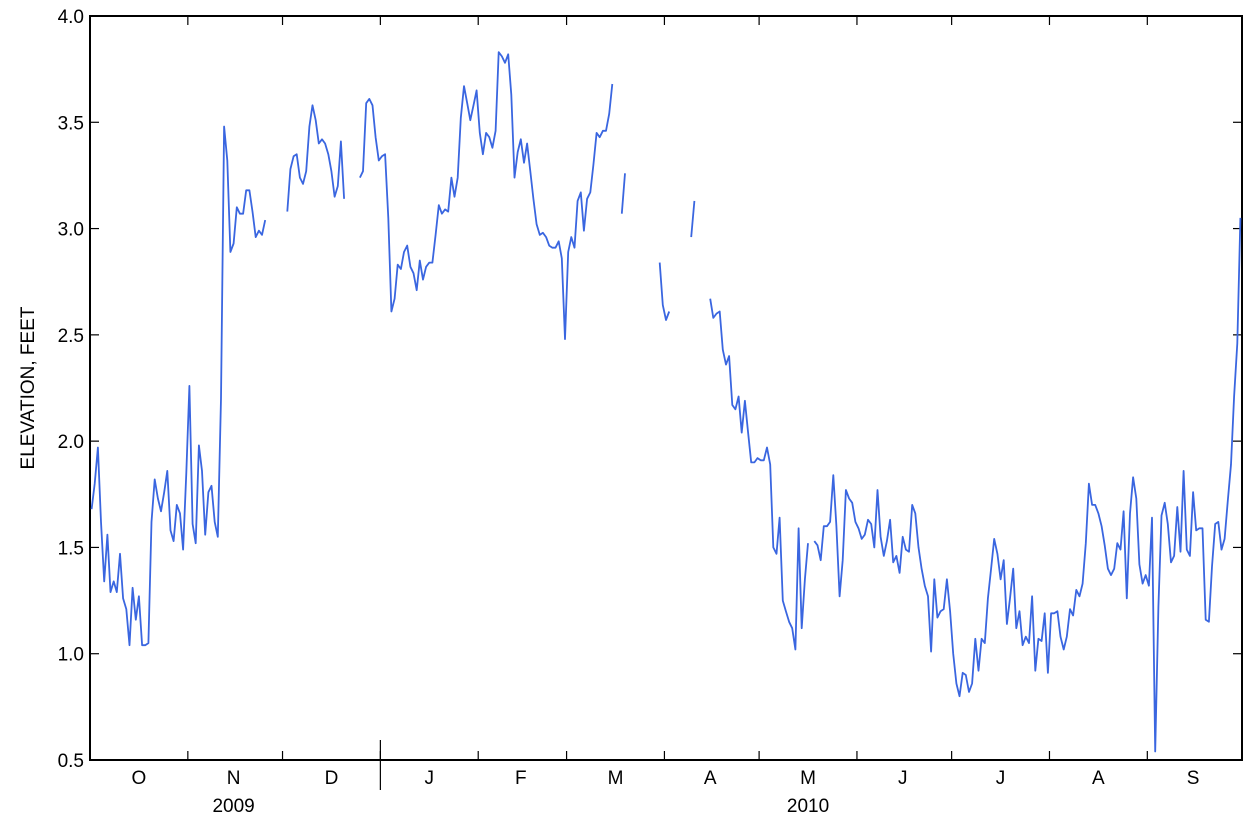 This screenshot has width=1247, height=821. I want to click on y-tick-label: 0.5, so click(71, 761).